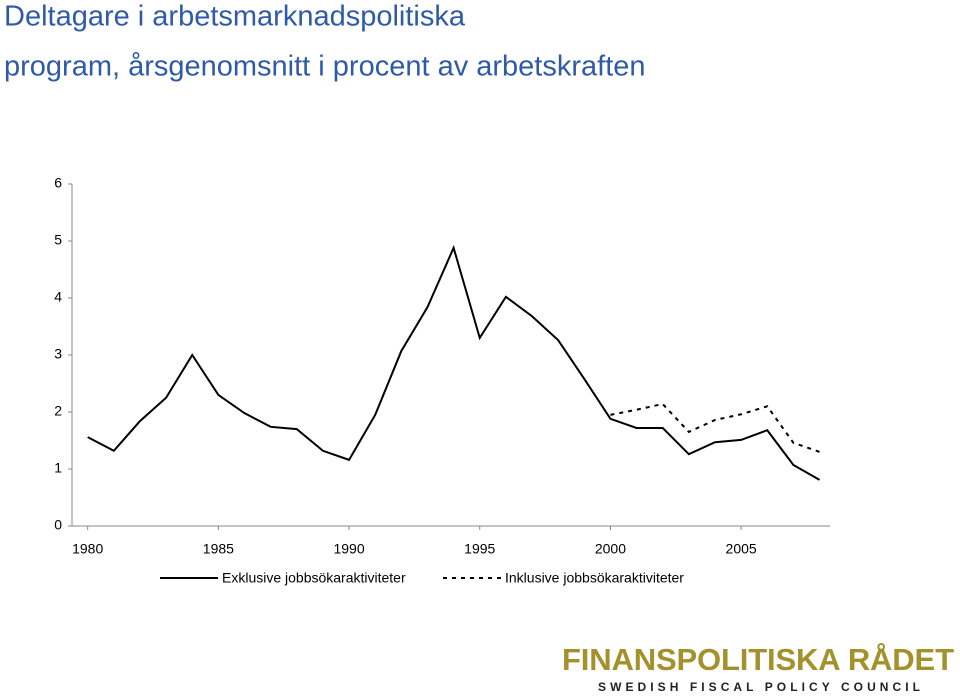 The height and width of the screenshot is (699, 960). What do you see at coordinates (715, 427) in the screenshot?
I see `series-line` at bounding box center [715, 427].